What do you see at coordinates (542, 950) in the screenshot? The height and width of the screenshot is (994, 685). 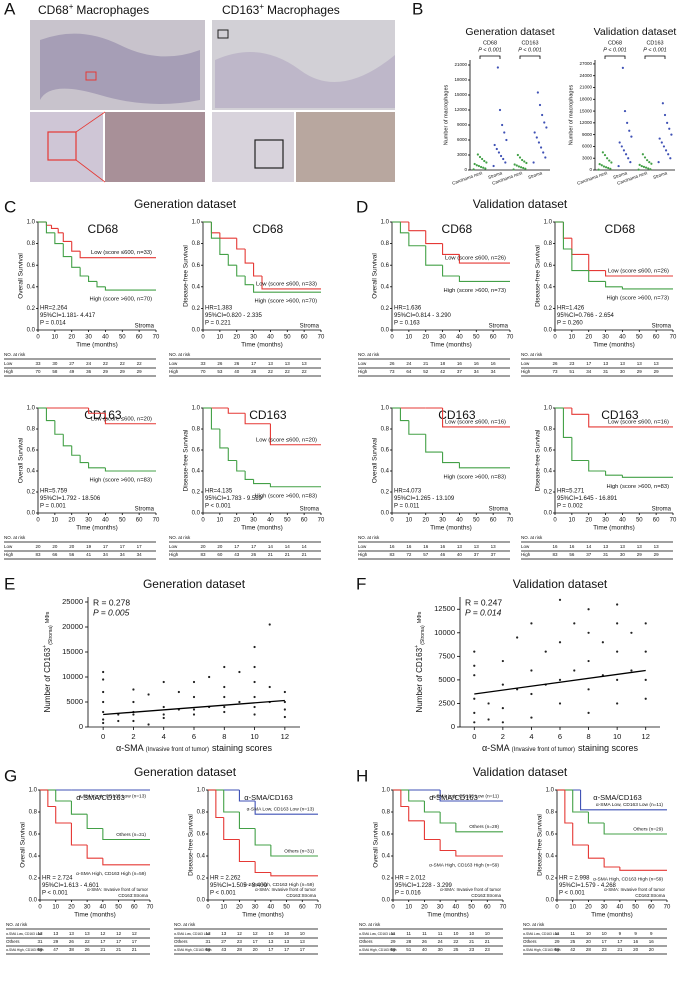 I see `risk-row-label: α-SMA High, CD163 High` at bounding box center [542, 950].